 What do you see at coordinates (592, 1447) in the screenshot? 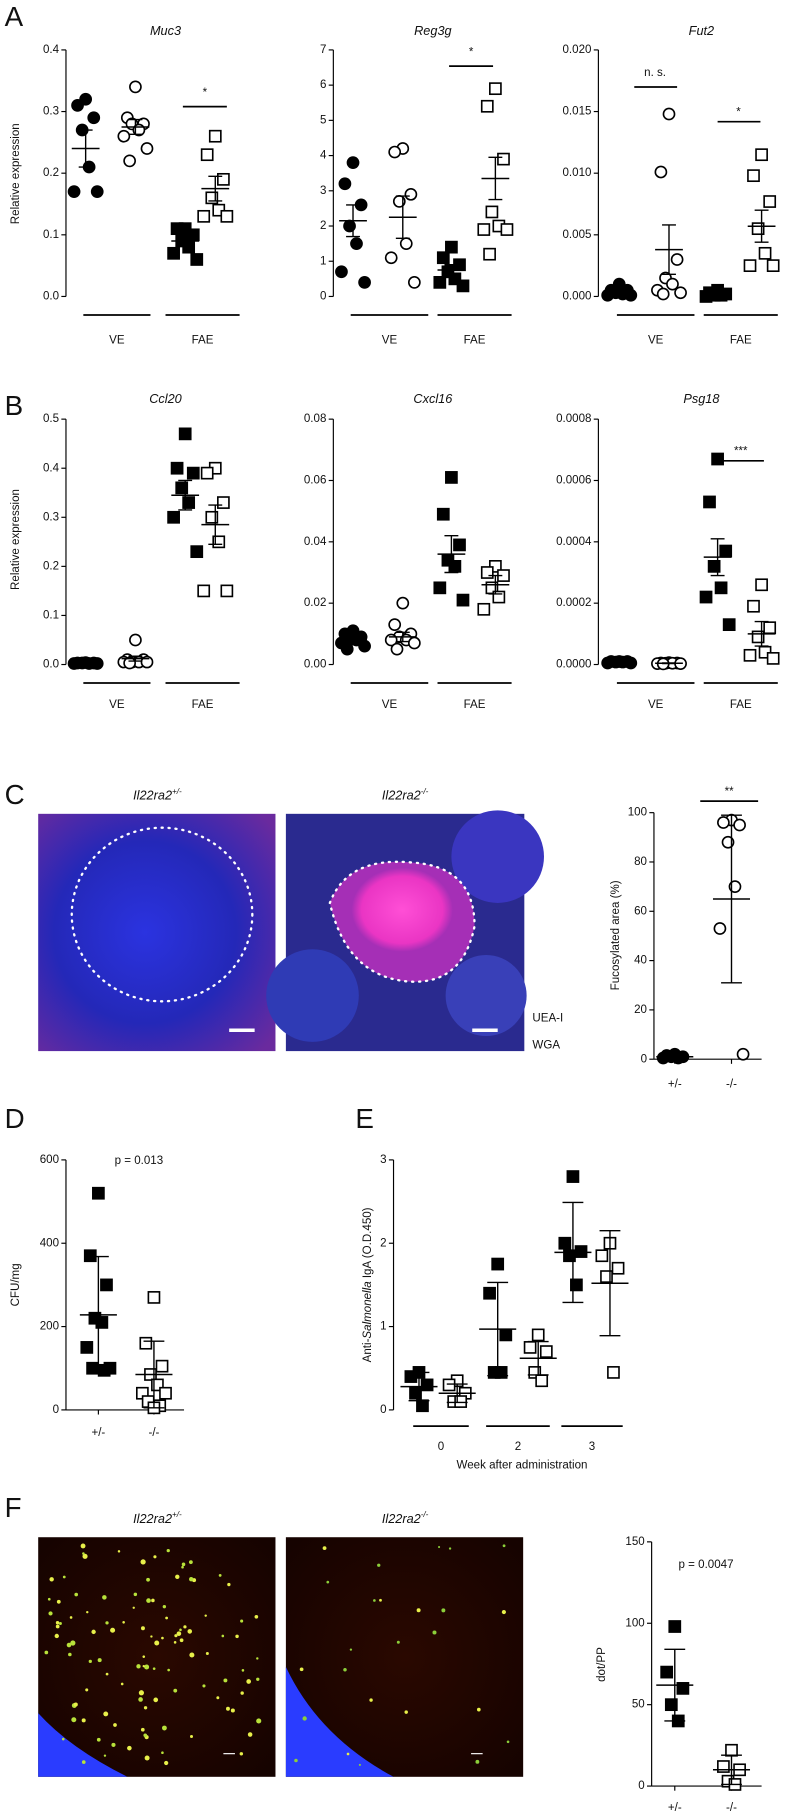
I see `x-tick-label: 3` at bounding box center [592, 1447].